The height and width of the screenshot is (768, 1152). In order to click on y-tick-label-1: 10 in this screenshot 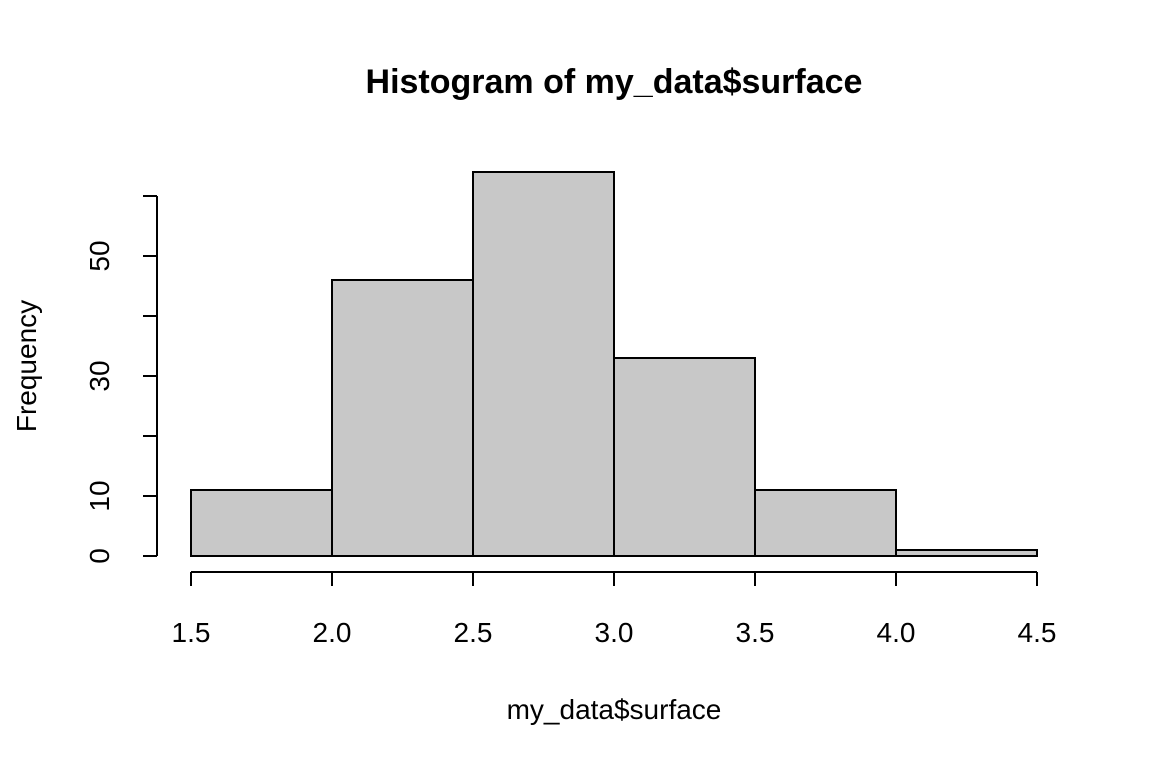, I will do `click(99, 495)`.